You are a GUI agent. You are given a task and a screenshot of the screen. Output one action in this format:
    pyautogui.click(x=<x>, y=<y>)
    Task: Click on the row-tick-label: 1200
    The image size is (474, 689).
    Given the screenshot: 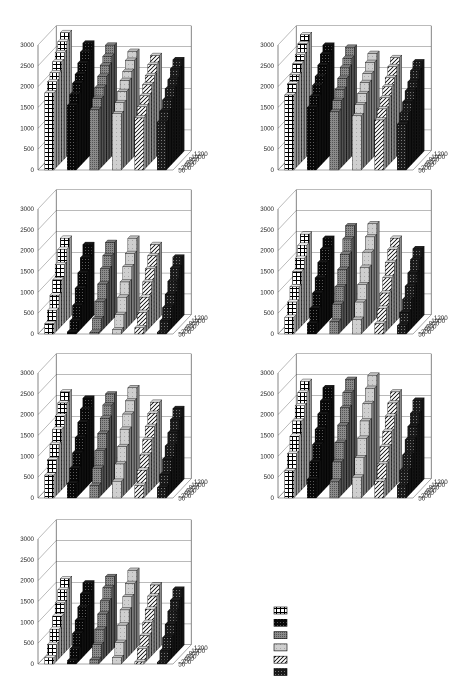 What is the action you would take?
    pyautogui.click(x=201, y=648)
    